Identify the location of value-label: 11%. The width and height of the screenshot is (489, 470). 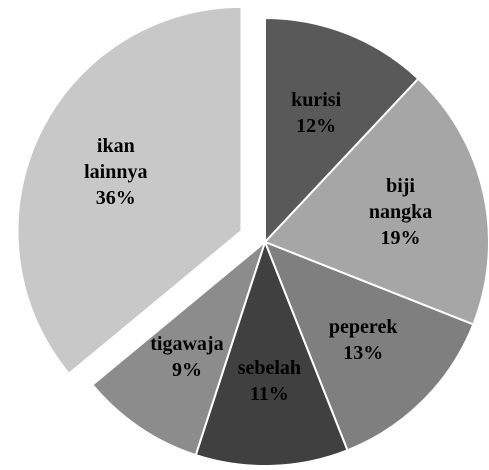
(269, 393).